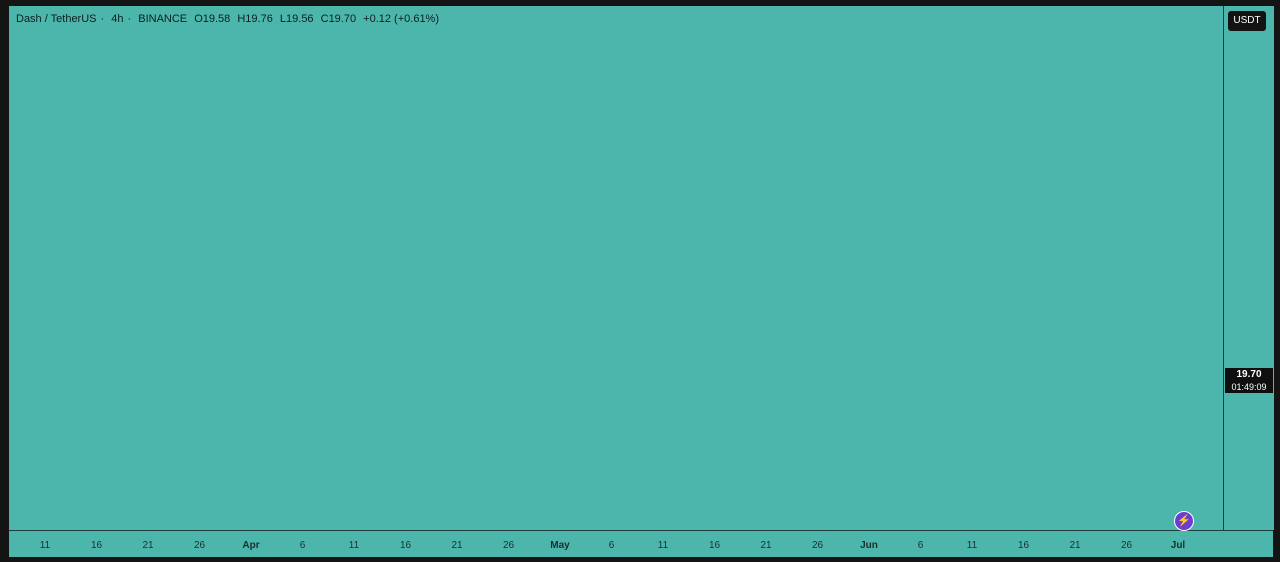  What do you see at coordinates (1248, 268) in the screenshot?
I see `price-axis` at bounding box center [1248, 268].